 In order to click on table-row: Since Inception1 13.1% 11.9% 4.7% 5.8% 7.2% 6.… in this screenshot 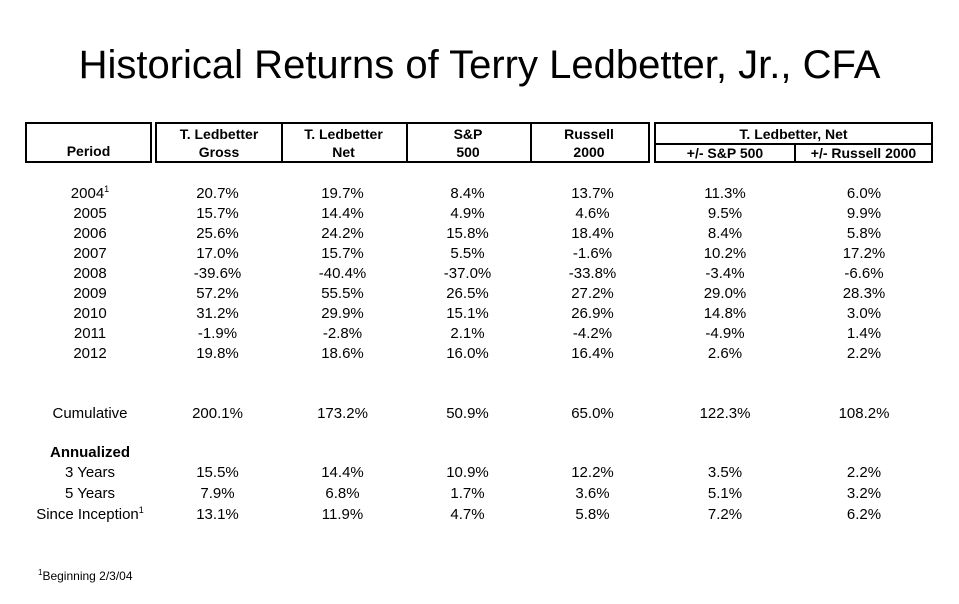, I will do `click(479, 515)`.